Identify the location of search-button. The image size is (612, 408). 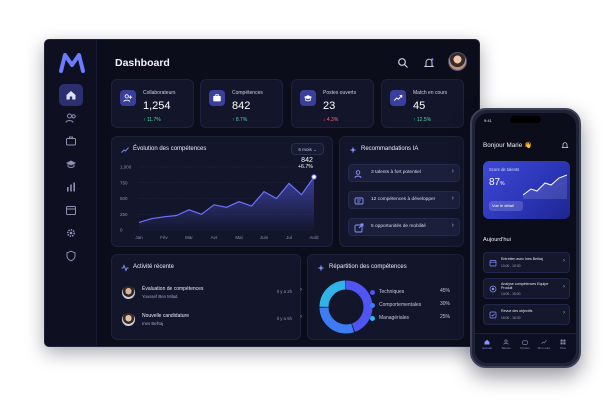
(403, 63).